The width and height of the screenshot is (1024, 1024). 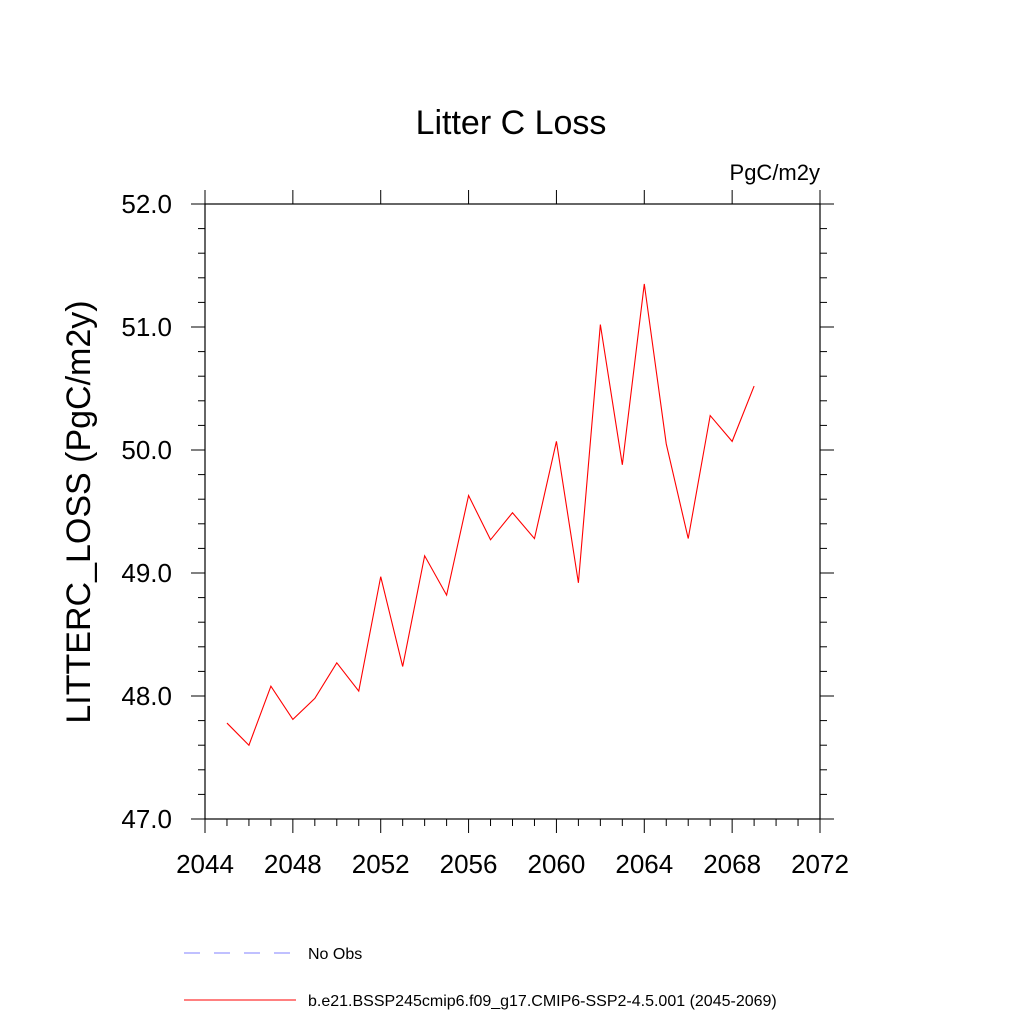 What do you see at coordinates (79, 511) in the screenshot?
I see `y-axis-label: LITTERC_LOSS (PgC/m2y)` at bounding box center [79, 511].